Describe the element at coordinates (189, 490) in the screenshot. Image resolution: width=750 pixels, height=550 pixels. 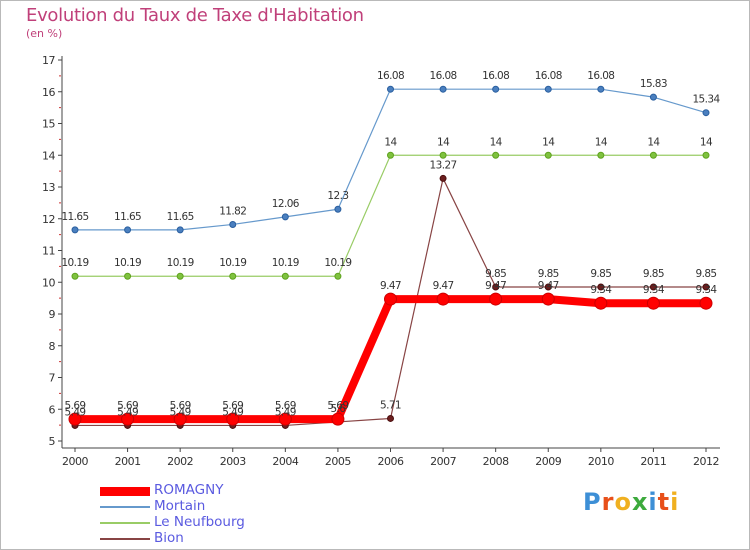
I see `legend-label-romagny: ROMAGNY` at that location.